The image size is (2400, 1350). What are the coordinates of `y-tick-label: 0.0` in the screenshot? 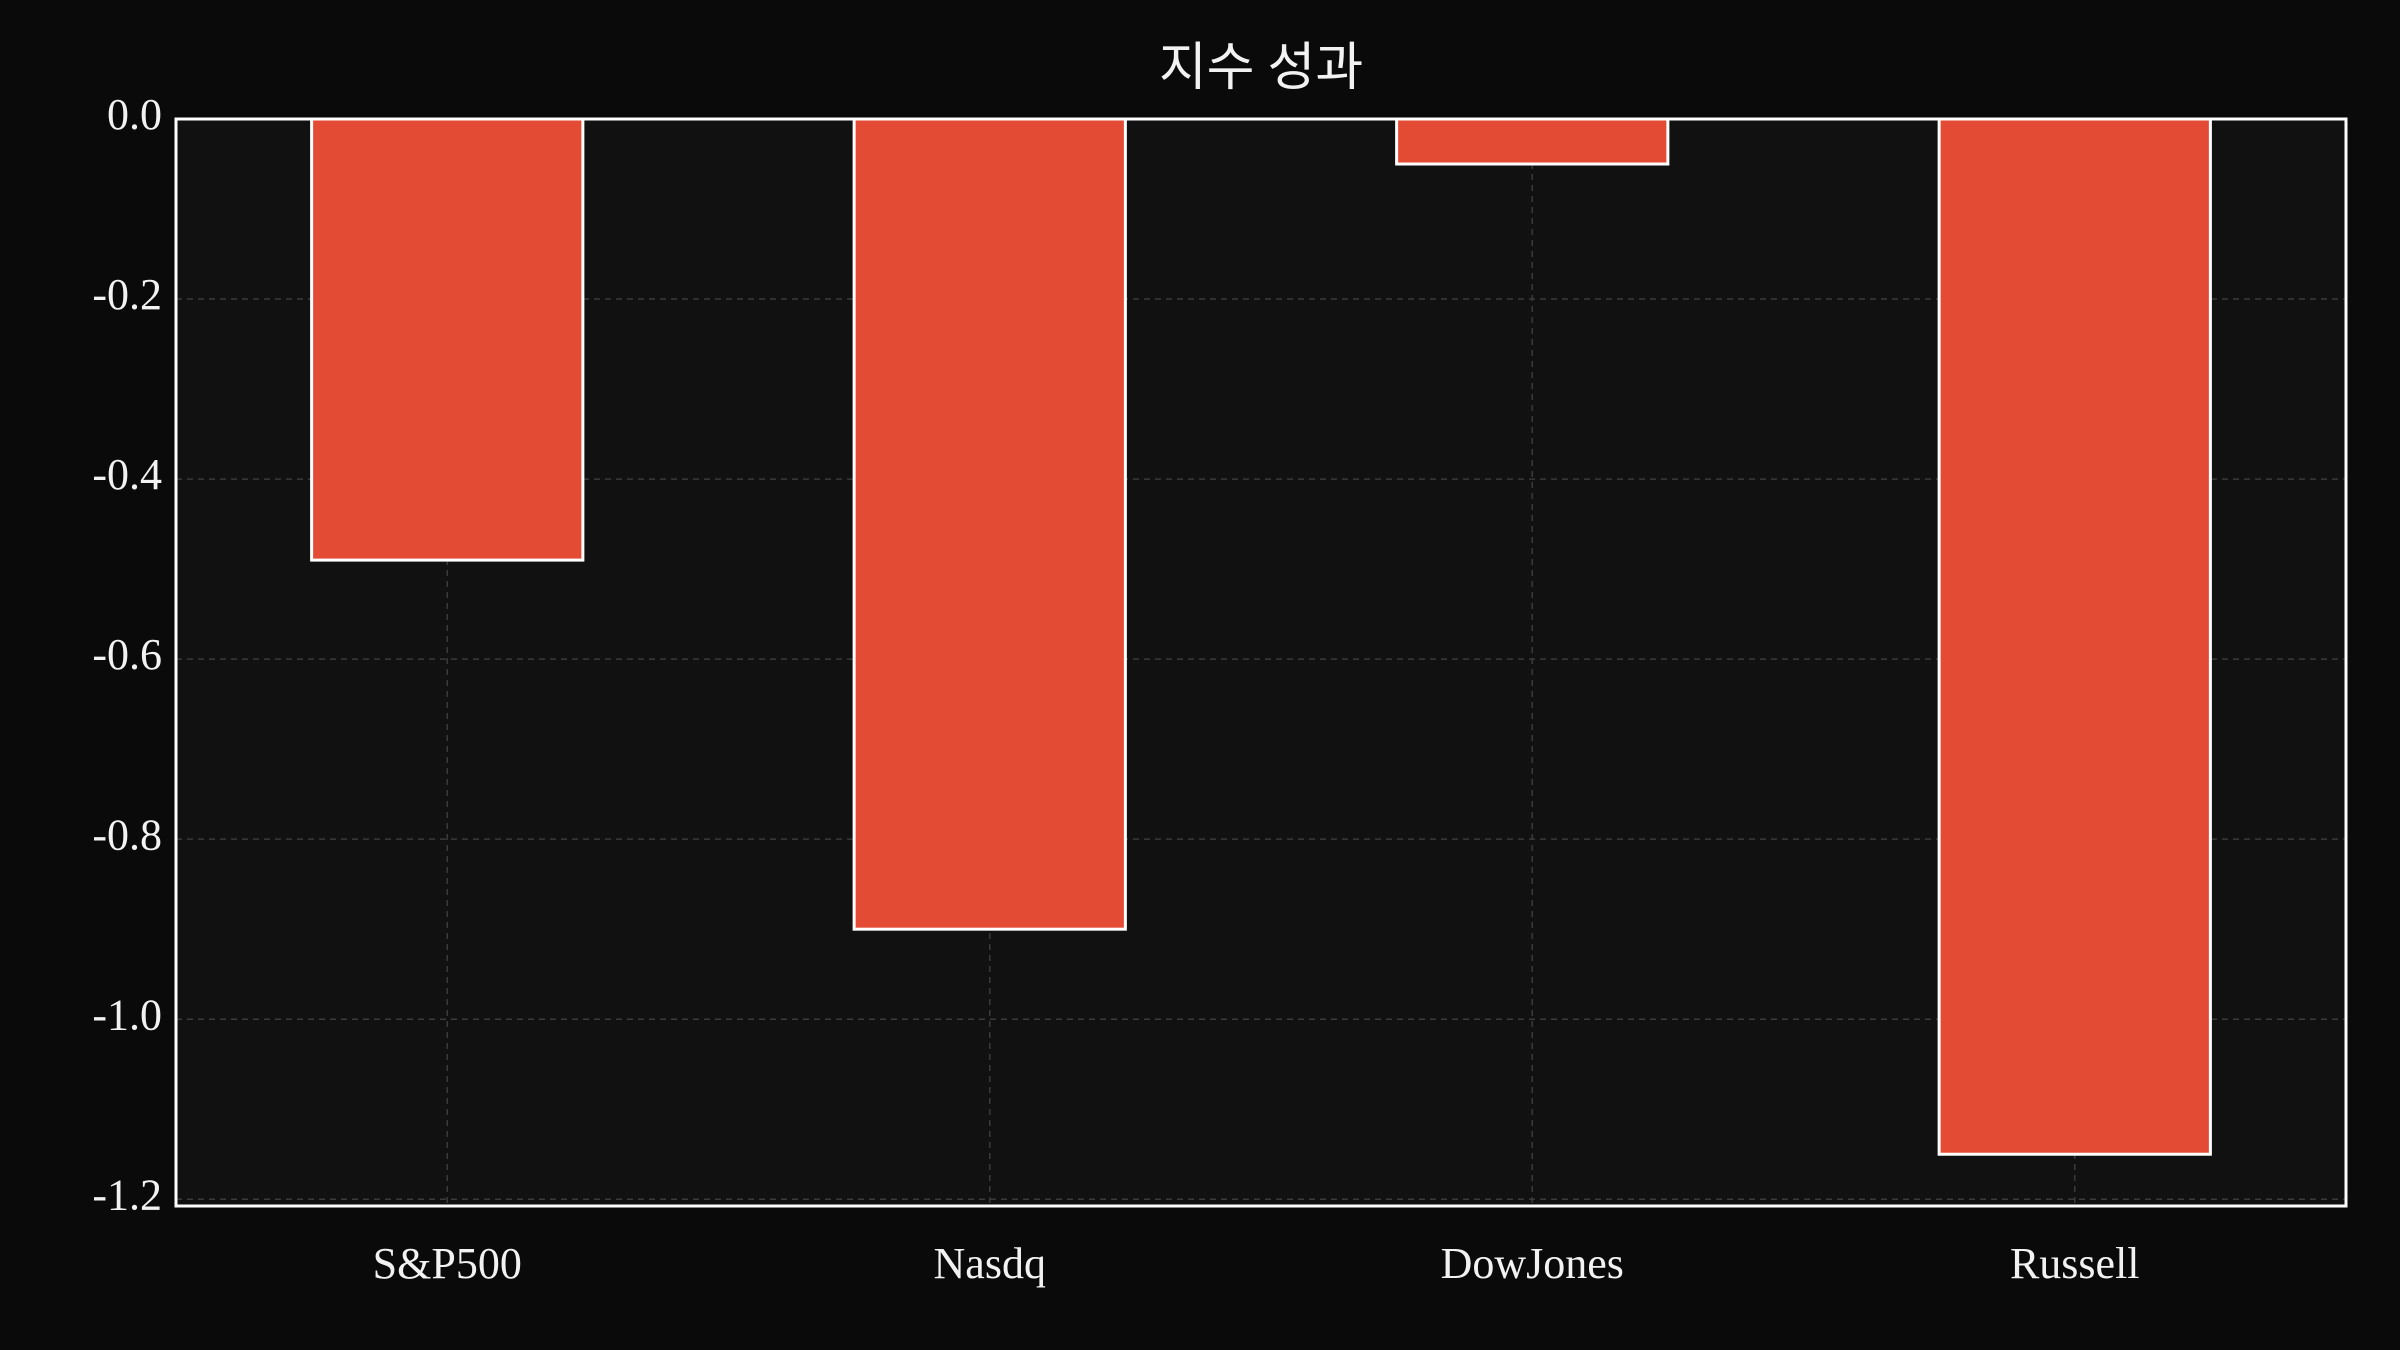 It's located at (134, 114).